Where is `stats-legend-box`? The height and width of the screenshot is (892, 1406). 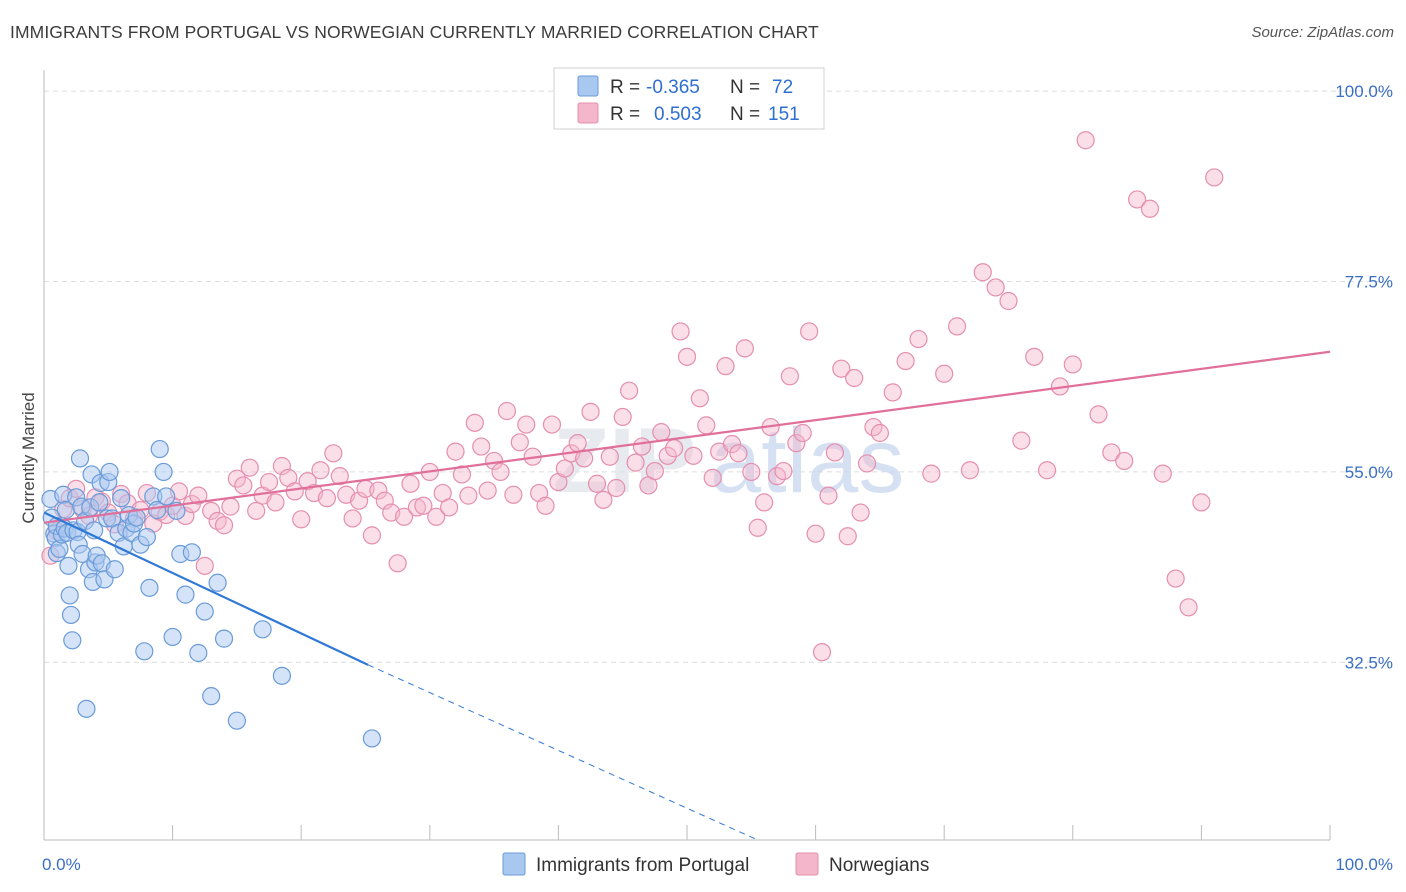
stats-legend-box is located at coordinates (689, 98).